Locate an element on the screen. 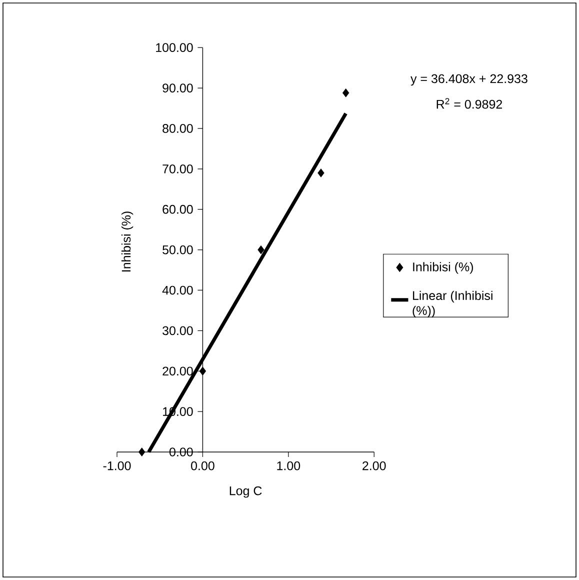 Image resolution: width=579 pixels, height=580 pixels. legend-label: Inhibisi (%) is located at coordinates (443, 268).